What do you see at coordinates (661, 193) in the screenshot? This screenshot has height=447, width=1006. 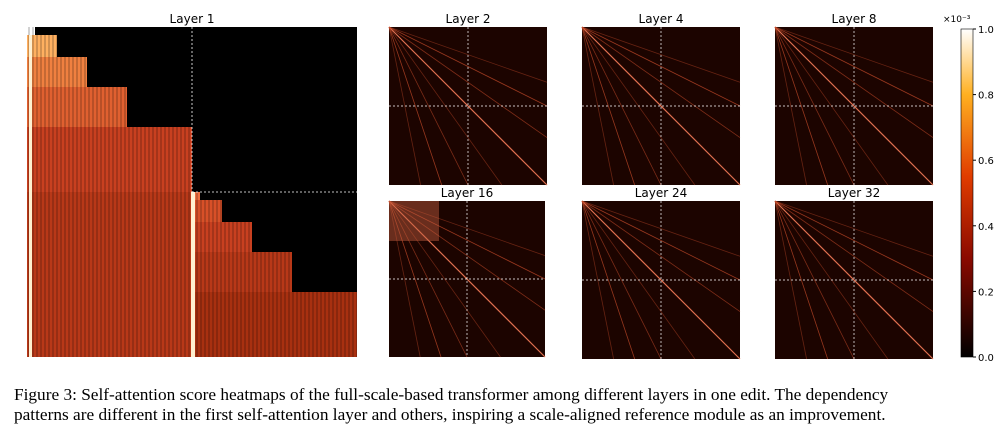 I see `panel-title: Layer 24` at bounding box center [661, 193].